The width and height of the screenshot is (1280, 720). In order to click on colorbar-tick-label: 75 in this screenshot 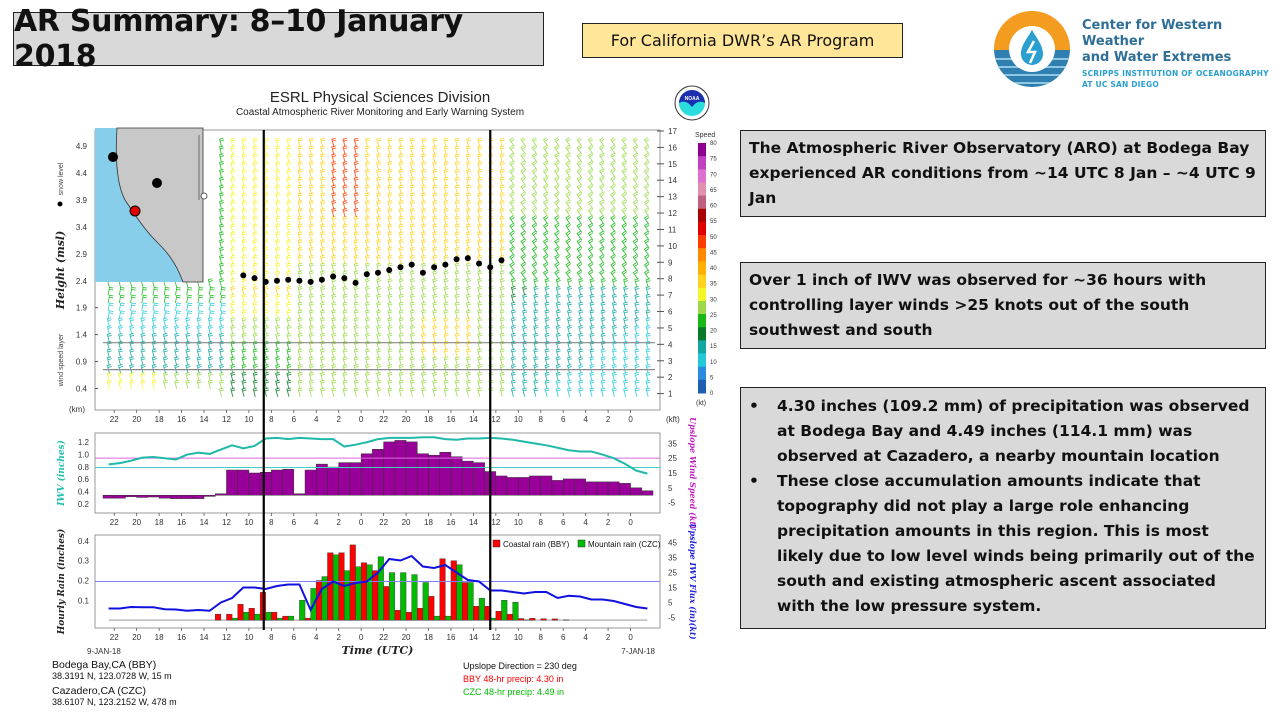, I will do `click(713, 160)`.